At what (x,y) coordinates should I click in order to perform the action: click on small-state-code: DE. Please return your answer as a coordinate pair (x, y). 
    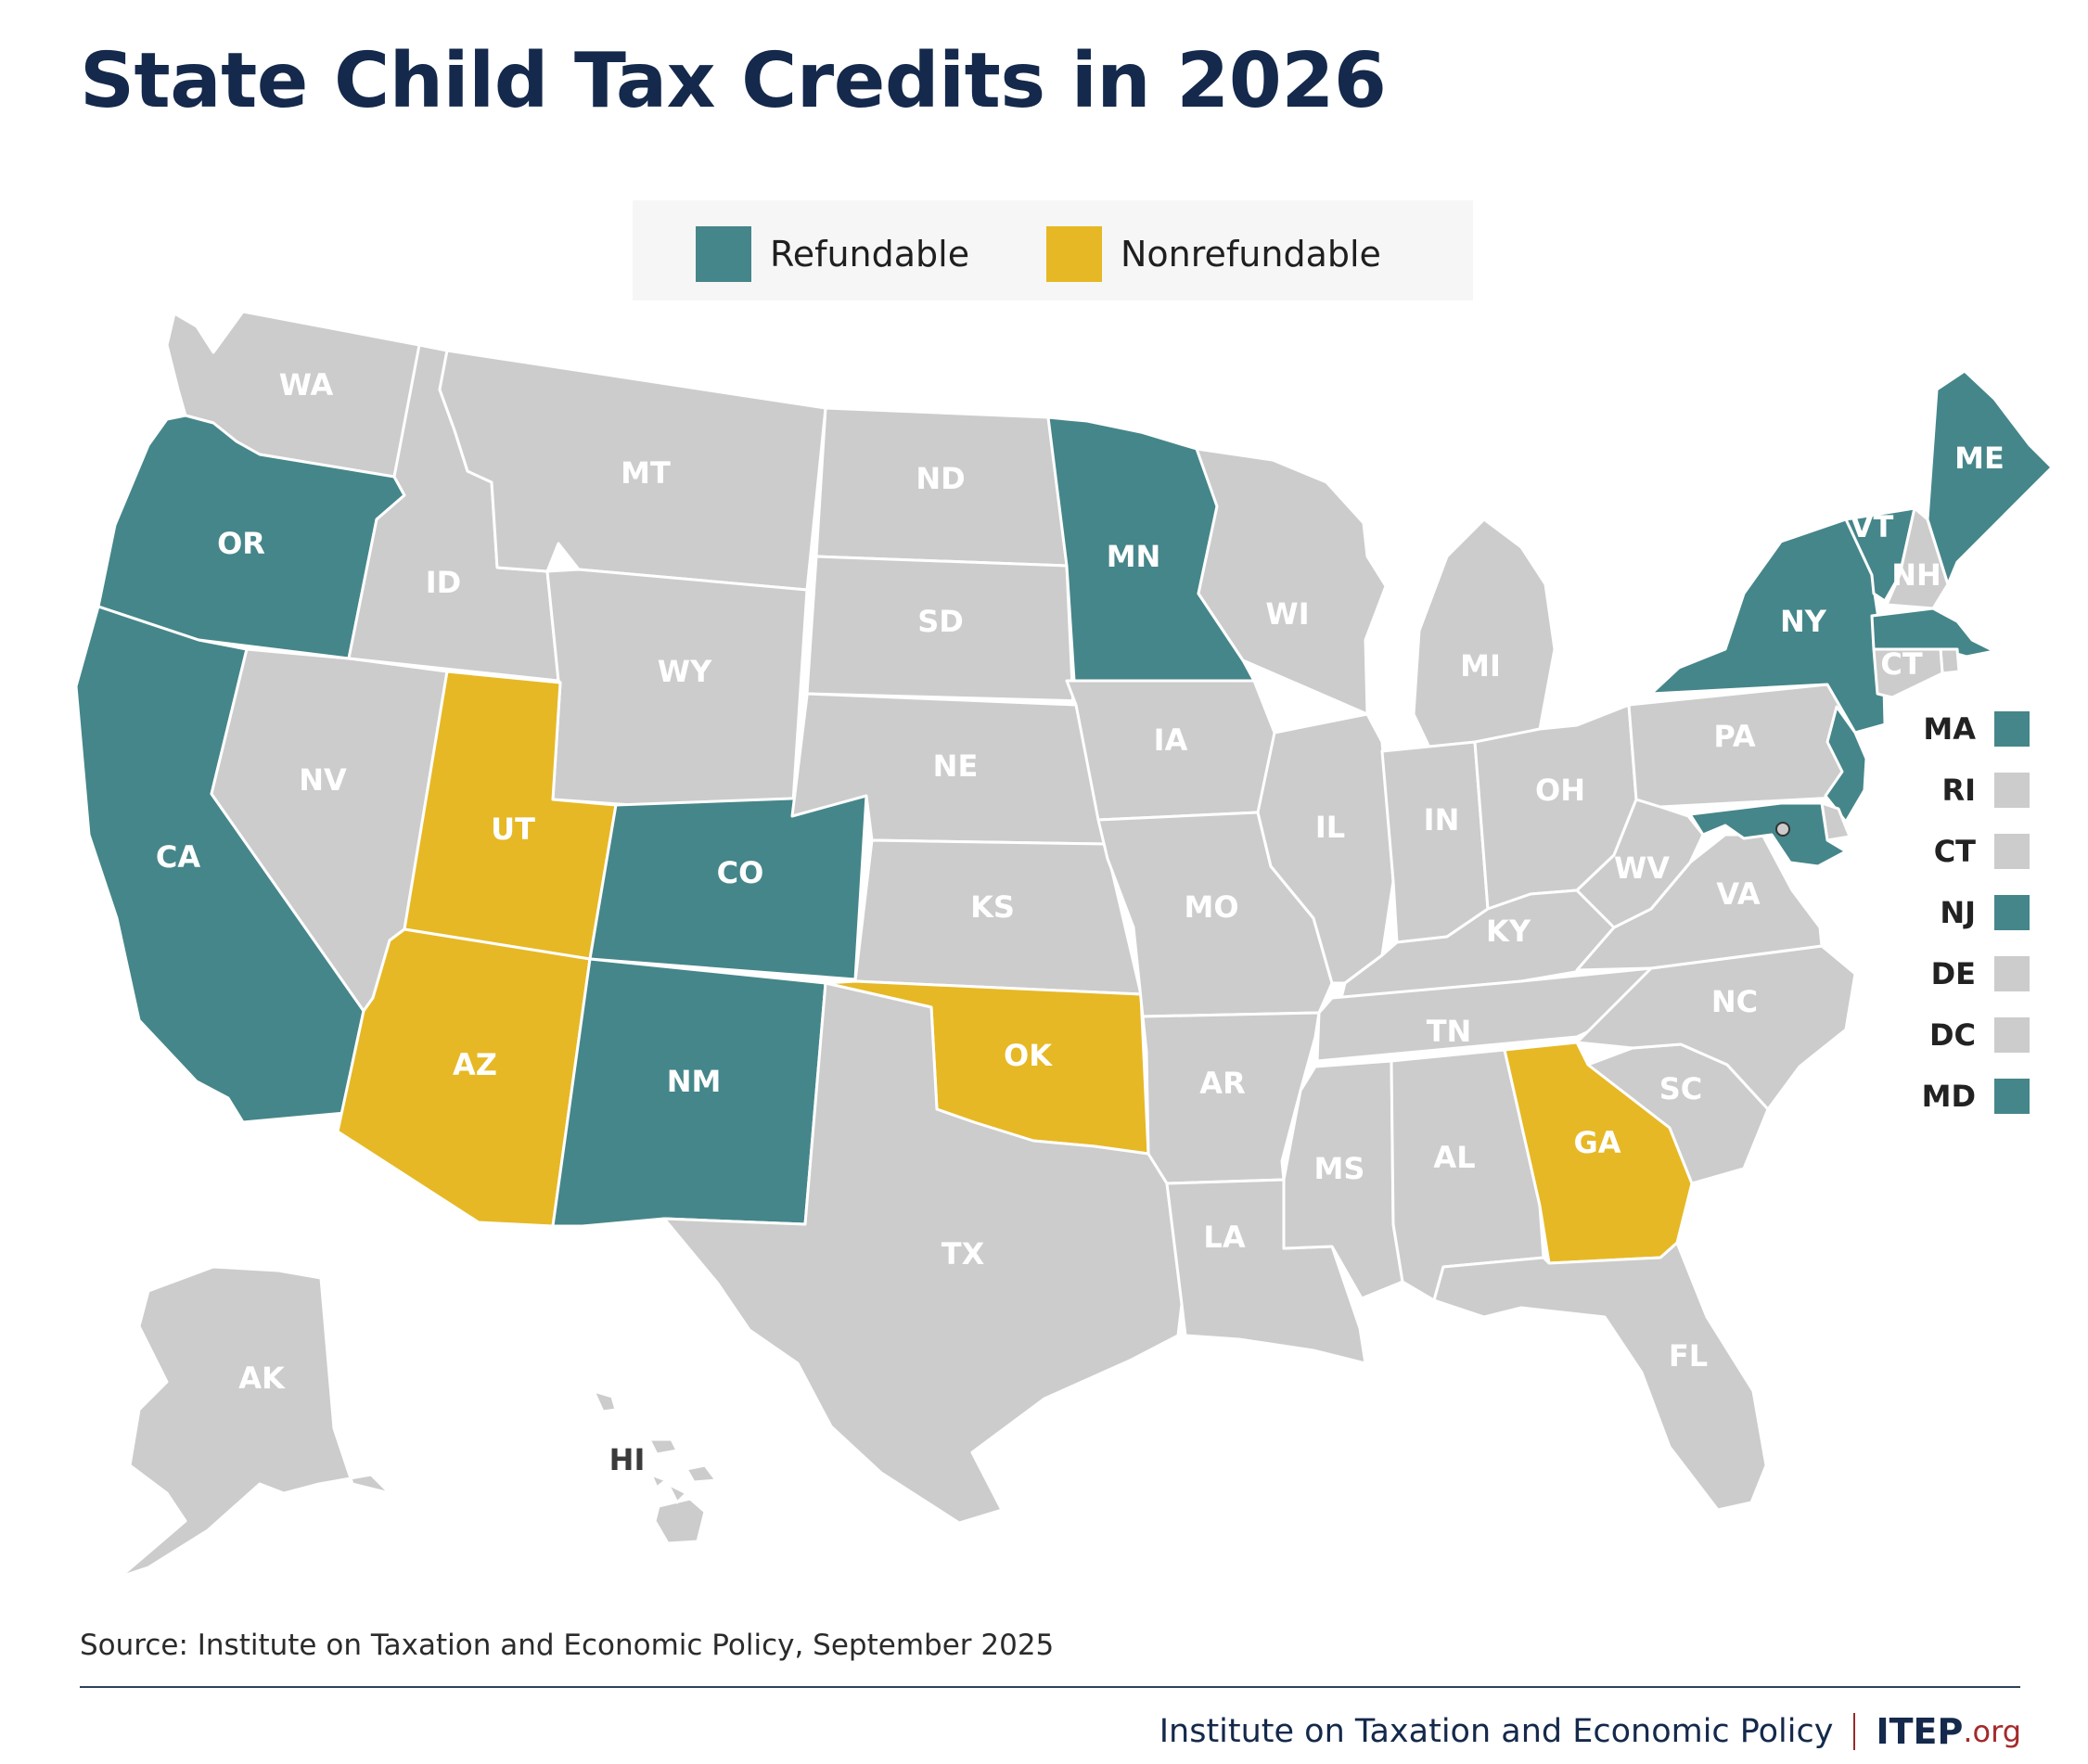
    Looking at the image, I should click on (1953, 973).